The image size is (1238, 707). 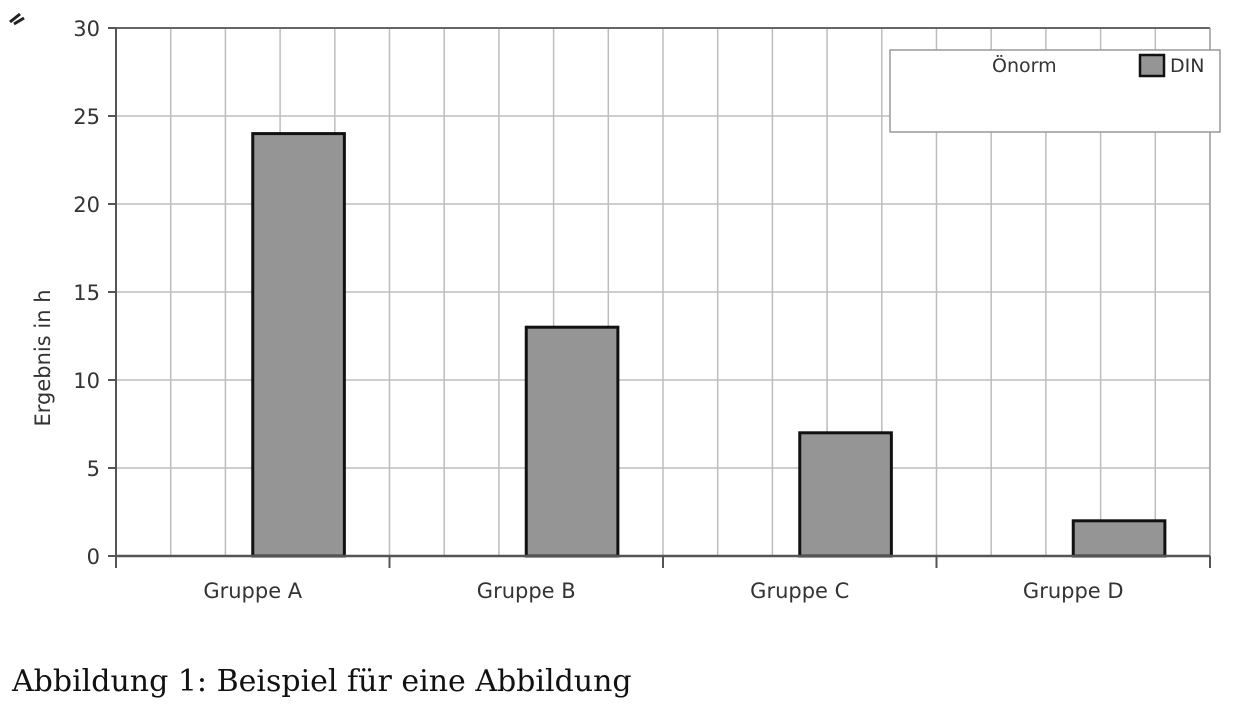 What do you see at coordinates (1152, 65) in the screenshot?
I see `legend-swatch-din` at bounding box center [1152, 65].